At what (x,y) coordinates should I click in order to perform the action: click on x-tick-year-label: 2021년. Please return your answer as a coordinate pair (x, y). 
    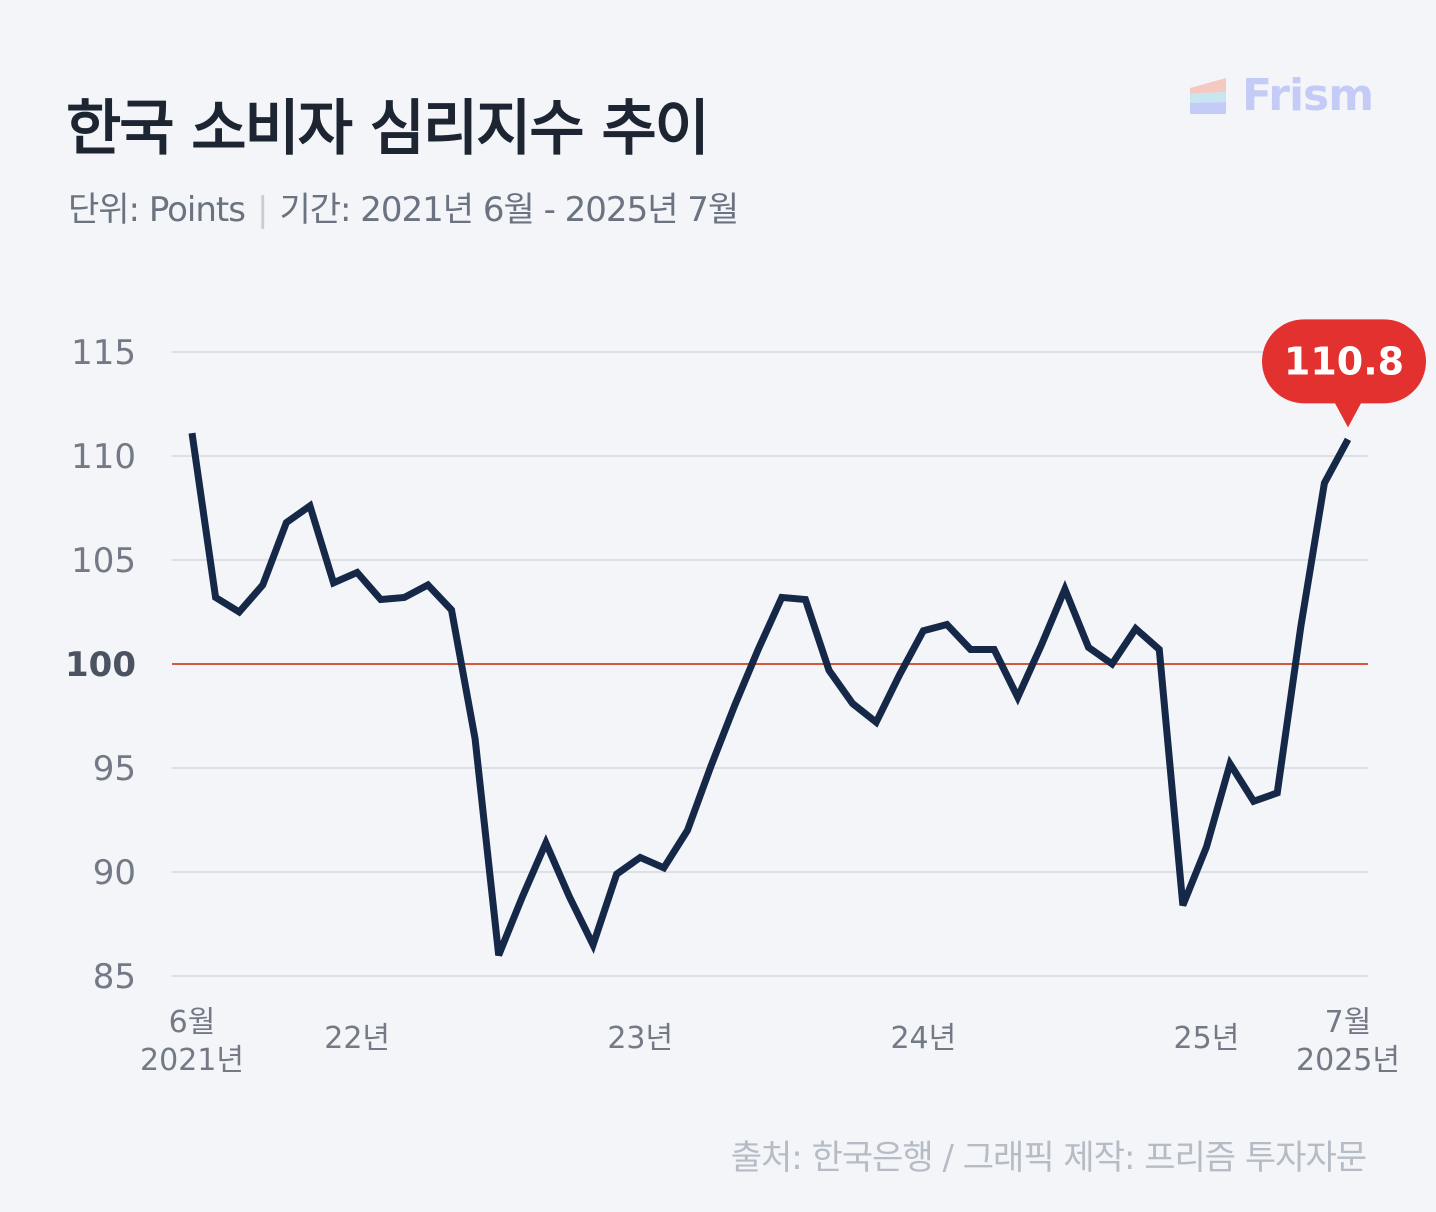
    Looking at the image, I should click on (192, 1060).